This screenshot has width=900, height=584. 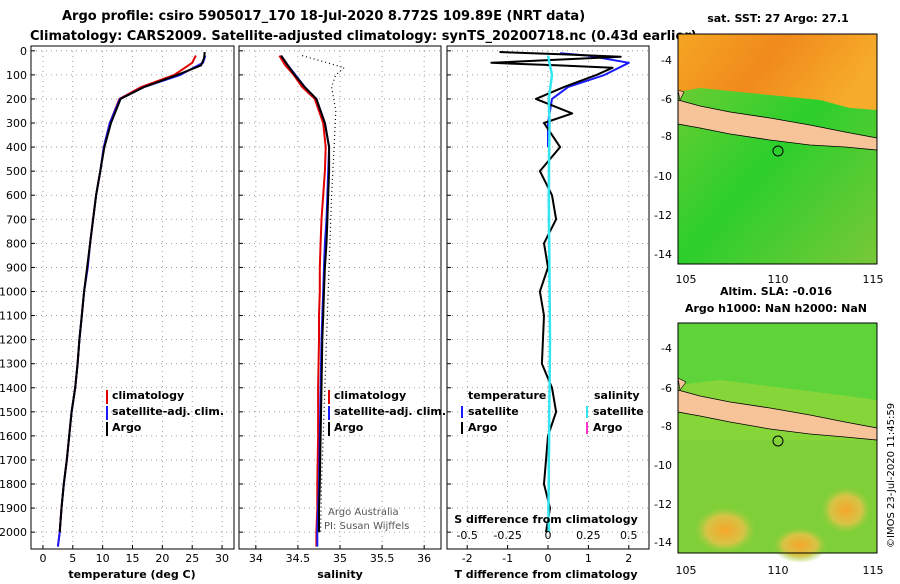 What do you see at coordinates (13, 508) in the screenshot?
I see `depth-tick-label: 1900` at bounding box center [13, 508].